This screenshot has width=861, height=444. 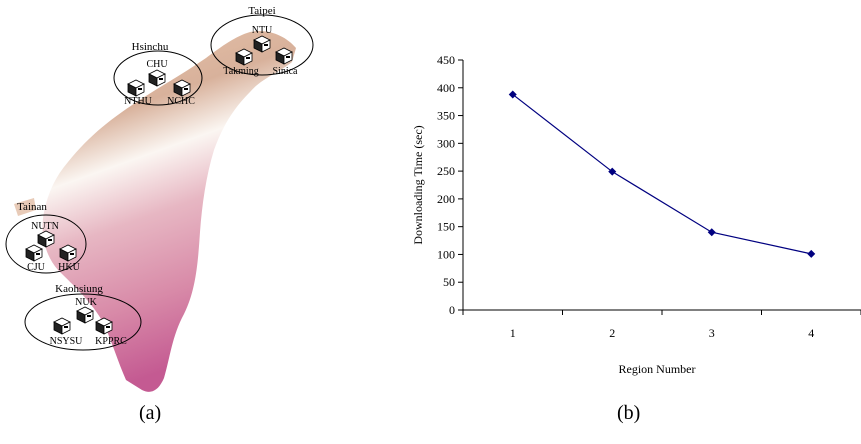 What do you see at coordinates (446, 171) in the screenshot?
I see `y-tick-label: 250` at bounding box center [446, 171].